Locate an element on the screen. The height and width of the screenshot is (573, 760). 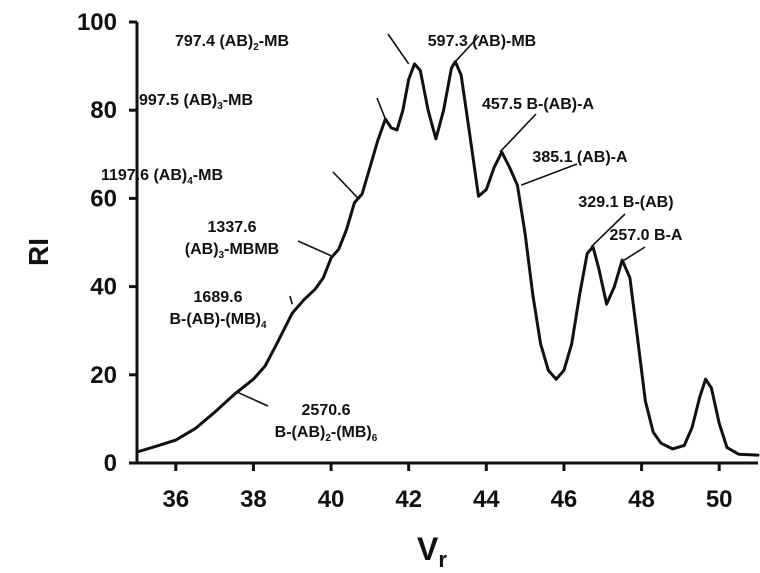
annotation-text-segment: B-(AB)-(MB) is located at coordinates (215, 319).